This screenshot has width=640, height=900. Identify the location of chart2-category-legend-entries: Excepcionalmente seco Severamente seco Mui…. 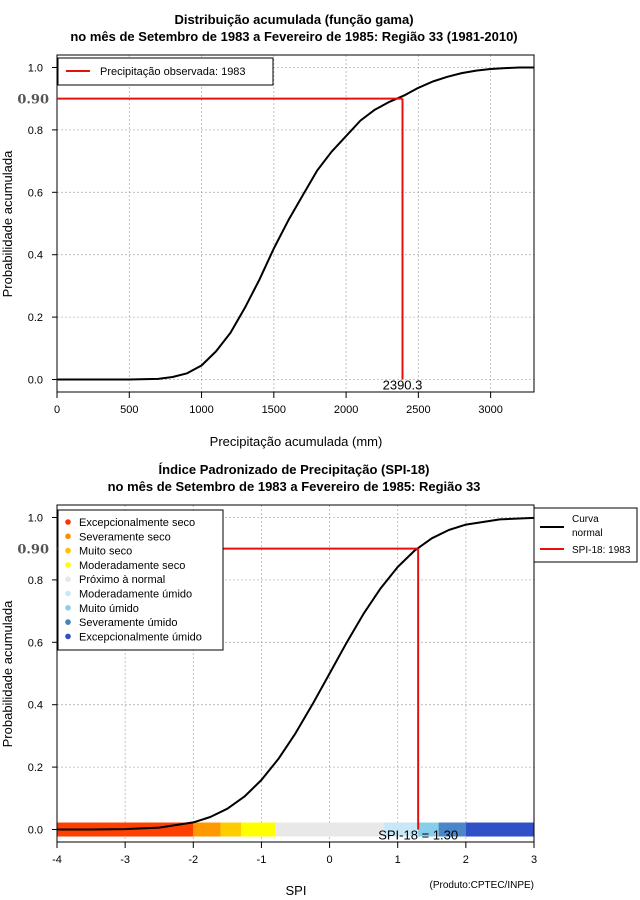
(133, 580).